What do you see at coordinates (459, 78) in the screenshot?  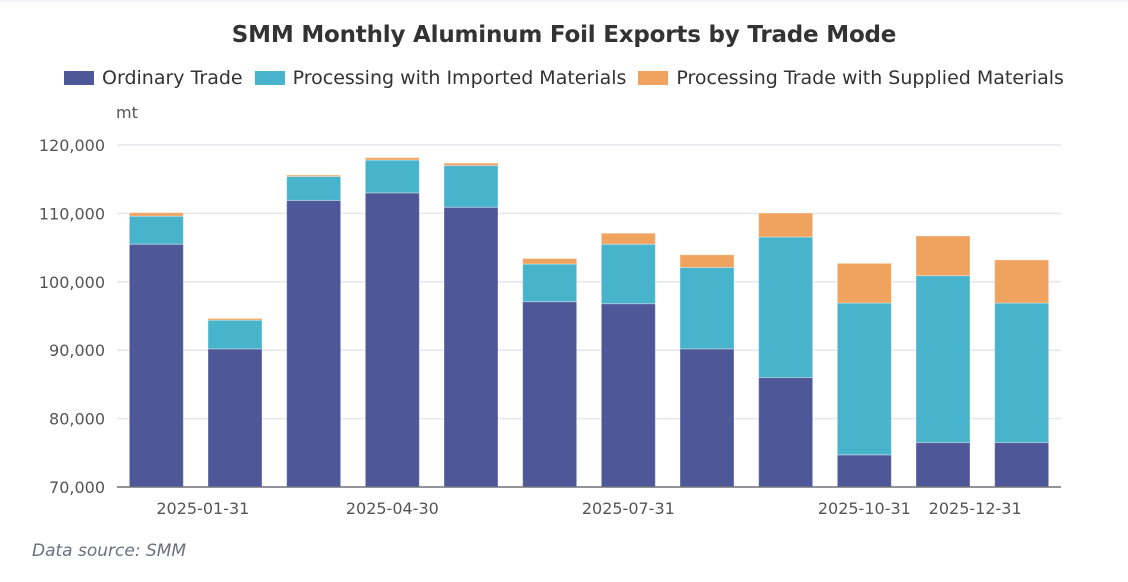 I see `legend-label: Processing with Imported Materials` at bounding box center [459, 78].